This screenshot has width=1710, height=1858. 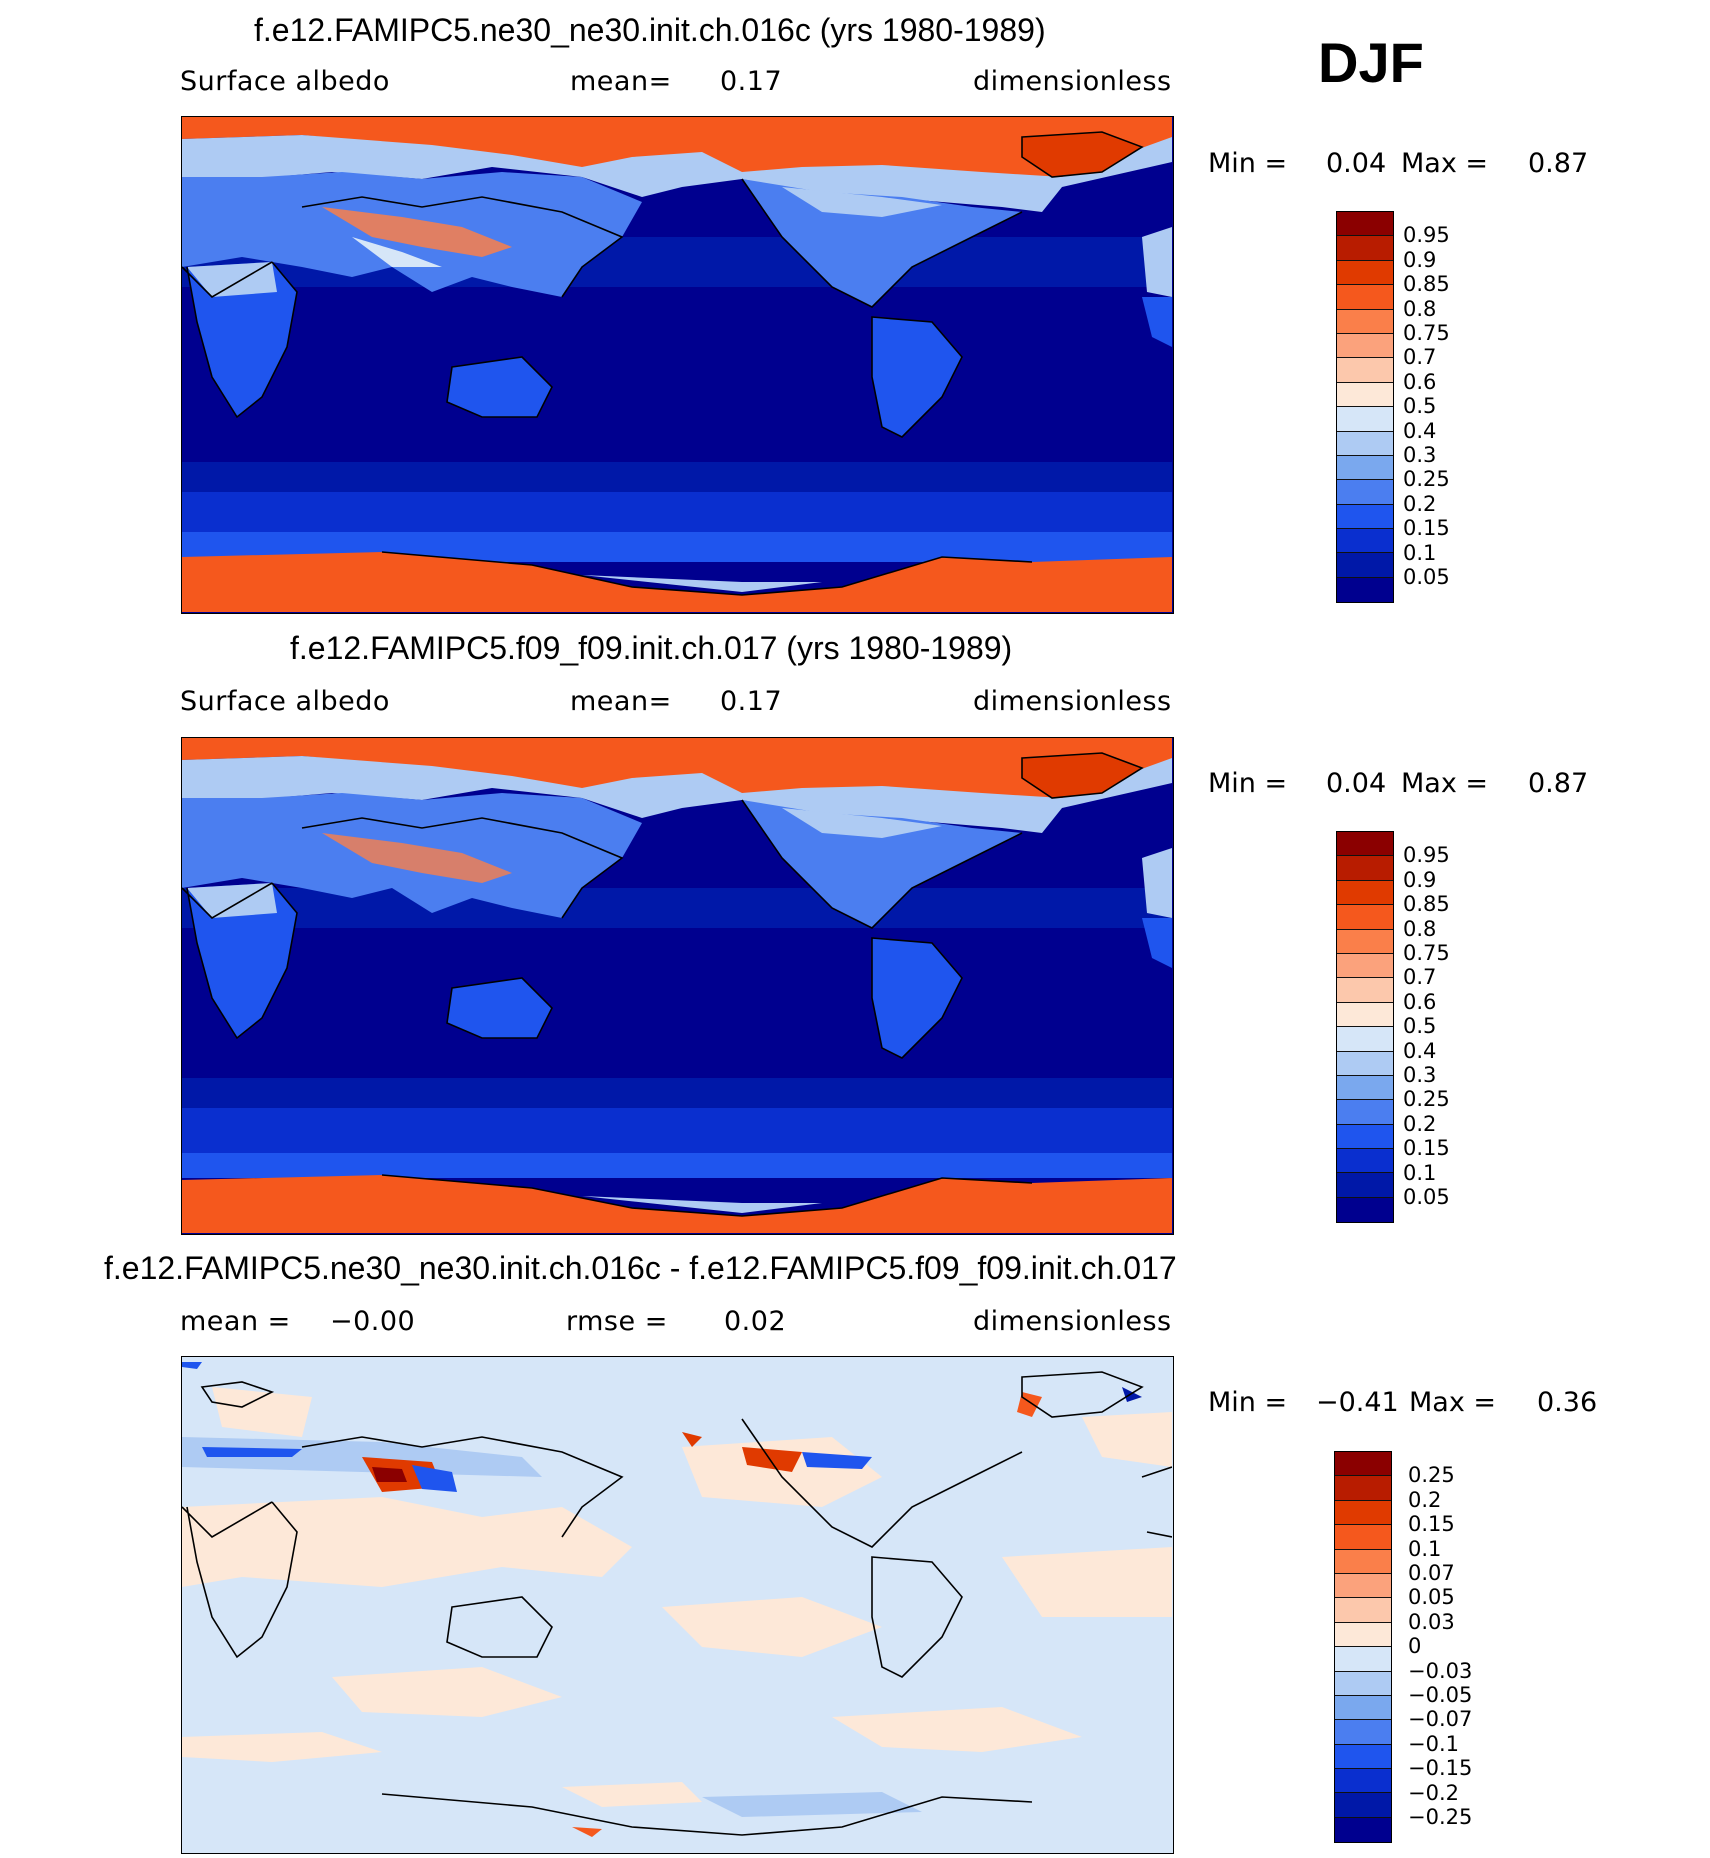 I want to click on panel2-units: dimensionless, so click(x=1072, y=701).